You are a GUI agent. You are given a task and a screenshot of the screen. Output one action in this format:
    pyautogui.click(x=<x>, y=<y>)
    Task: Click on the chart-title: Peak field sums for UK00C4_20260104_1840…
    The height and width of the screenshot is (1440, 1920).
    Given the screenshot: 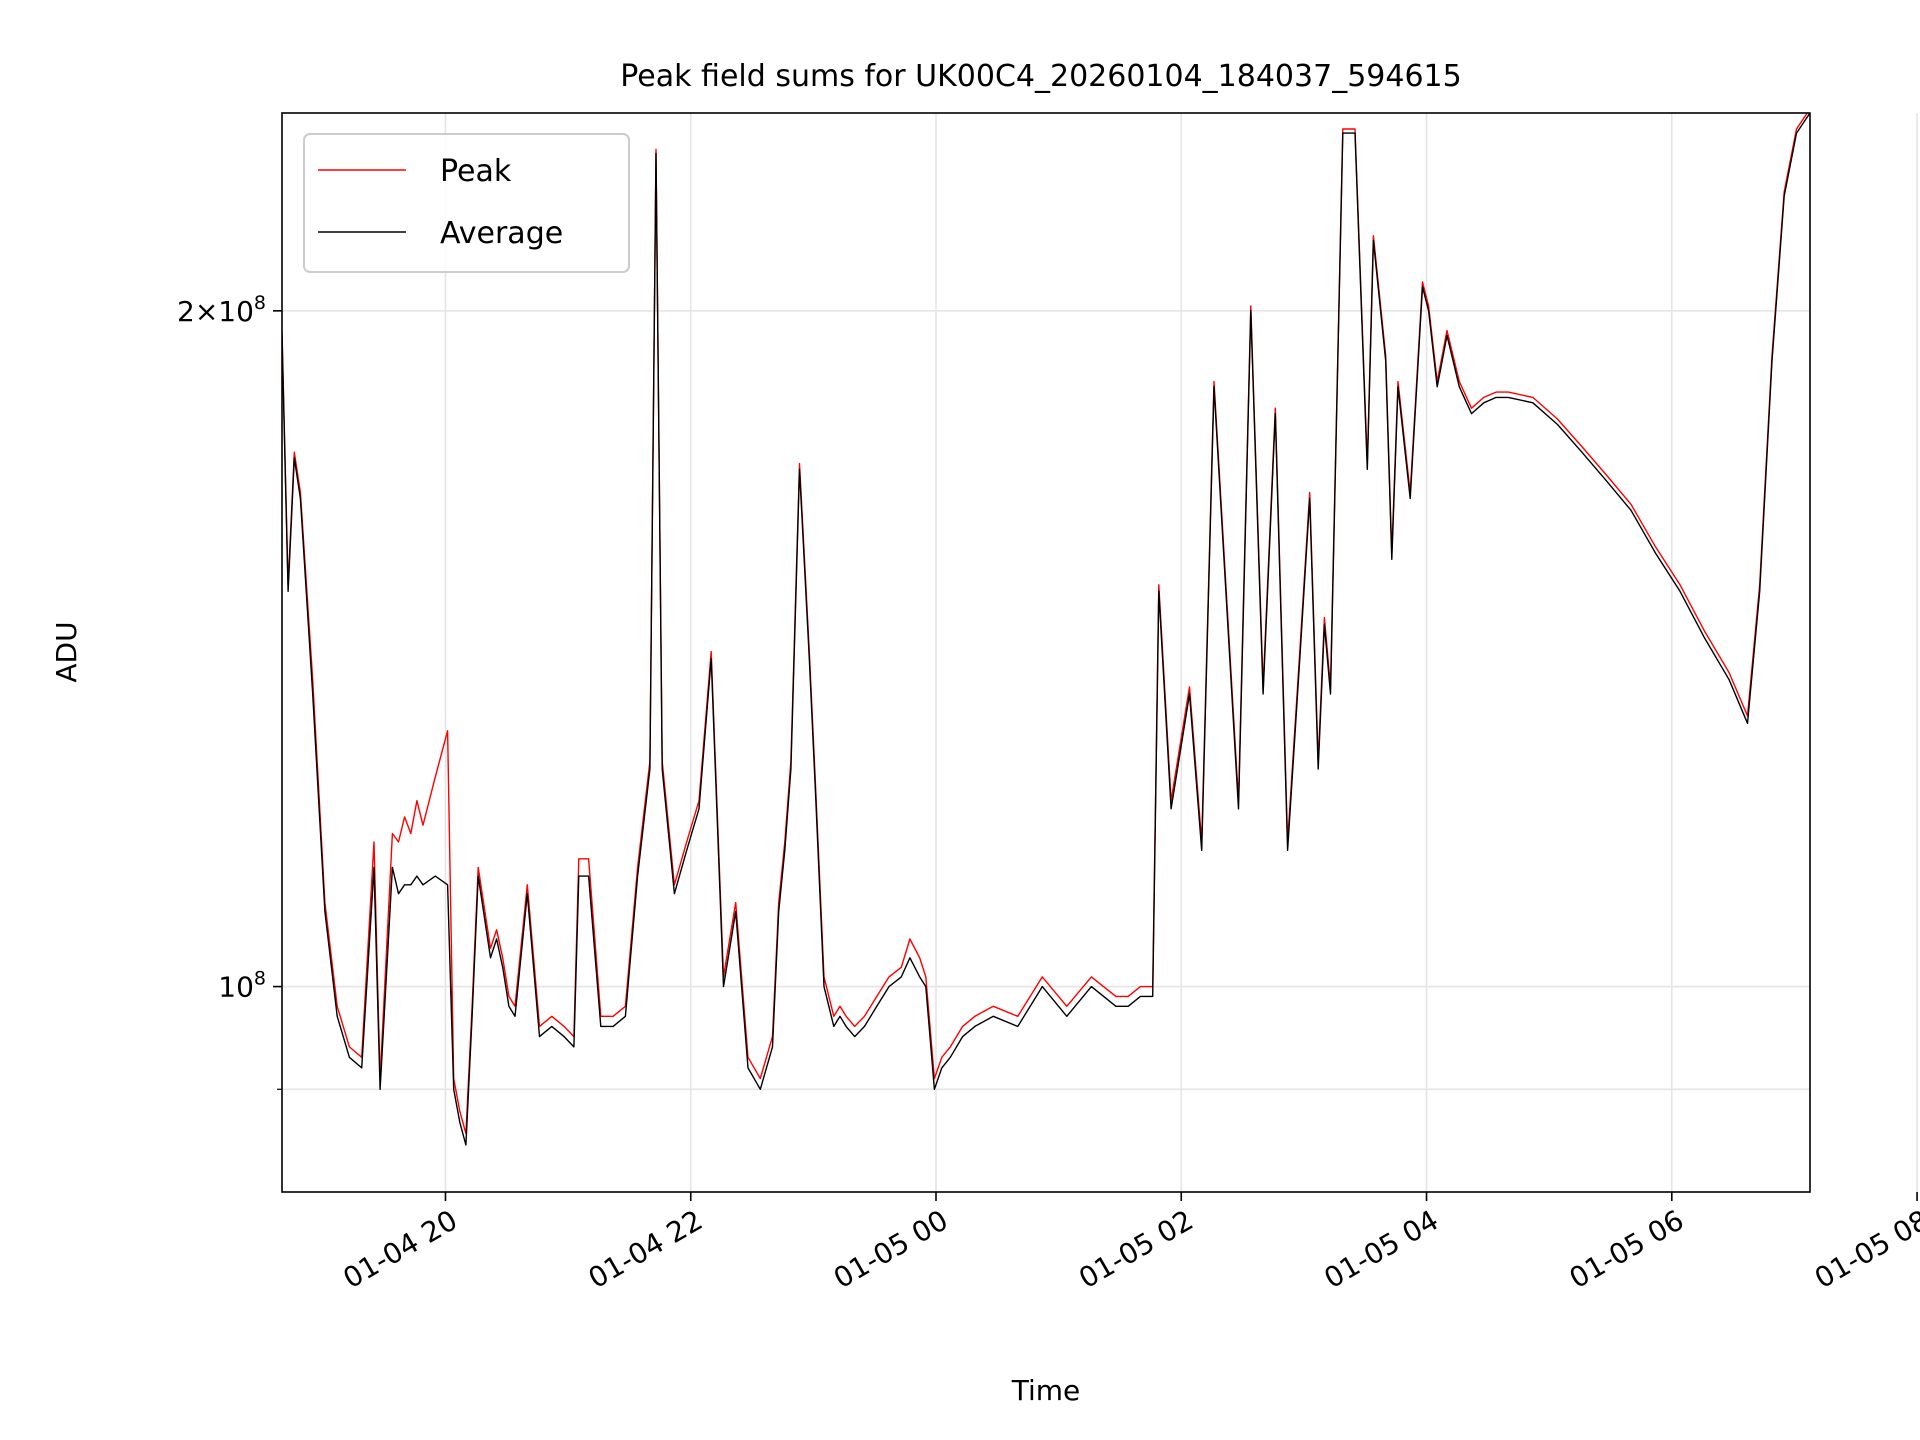 What is the action you would take?
    pyautogui.click(x=1040, y=76)
    